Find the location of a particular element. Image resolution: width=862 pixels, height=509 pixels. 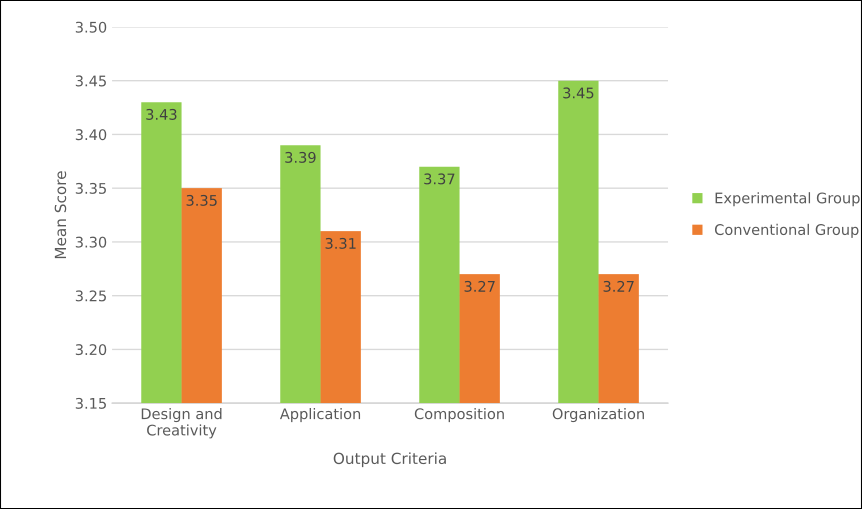

x-axis-title: Output Criteria is located at coordinates (390, 460).